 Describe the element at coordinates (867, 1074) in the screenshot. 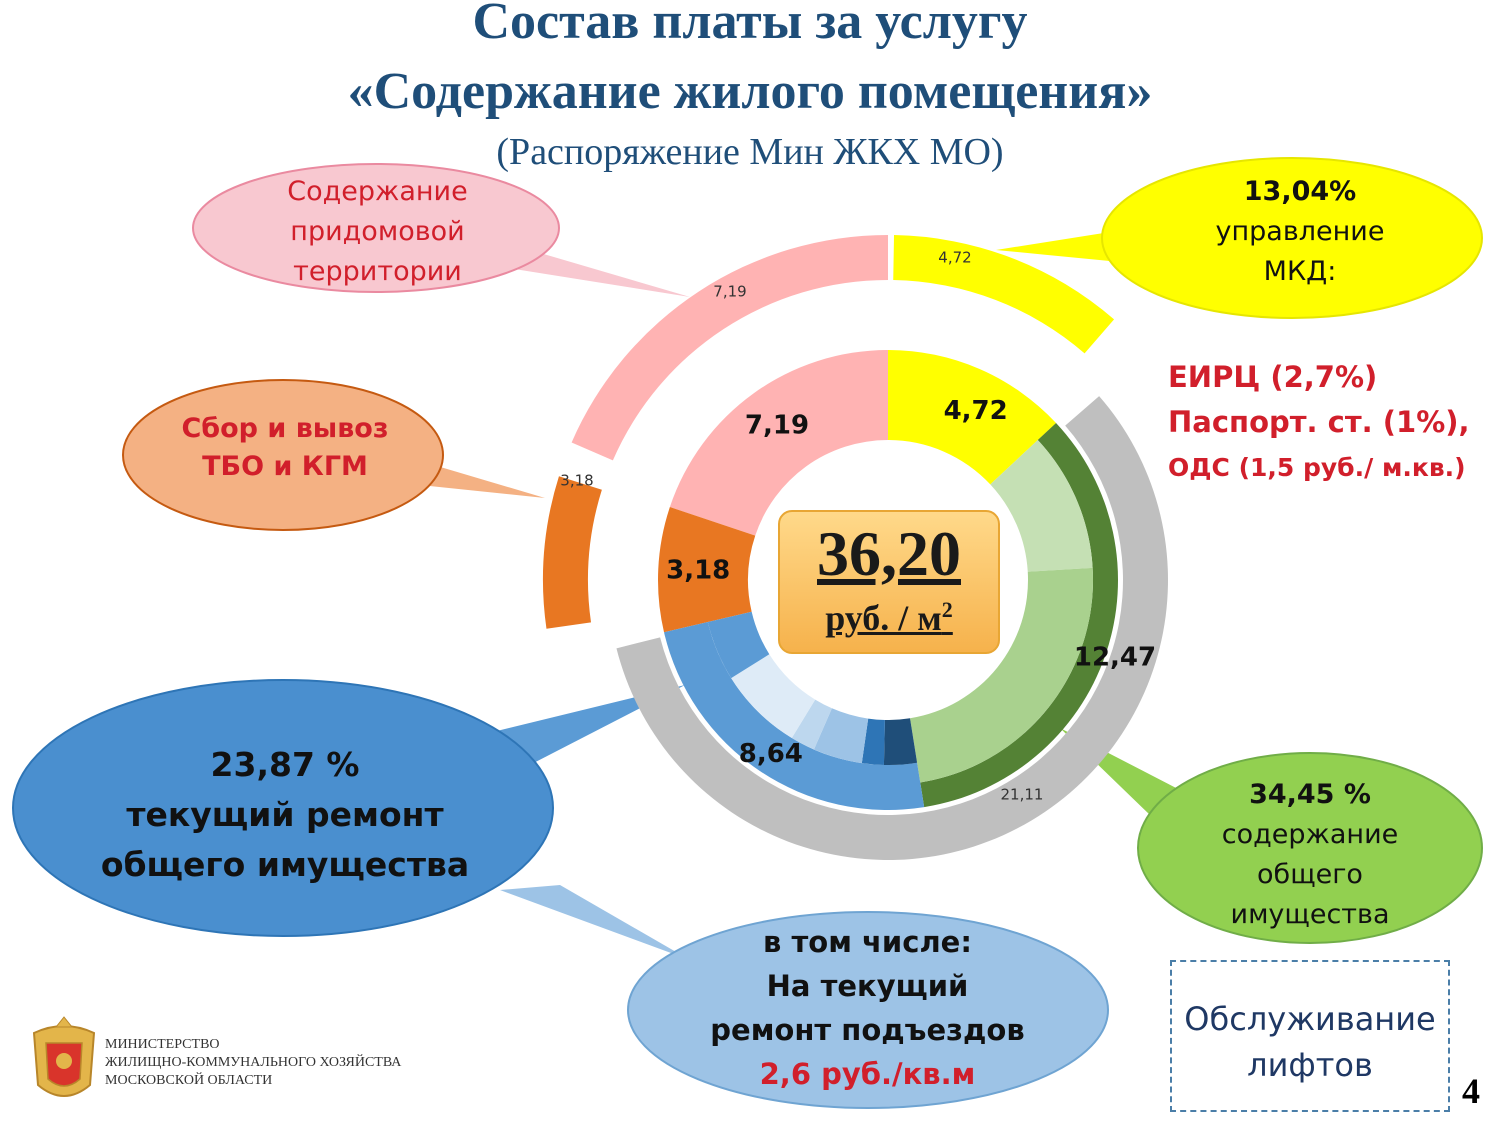

I see `entrance-value: 2,6 руб./кв.м` at that location.